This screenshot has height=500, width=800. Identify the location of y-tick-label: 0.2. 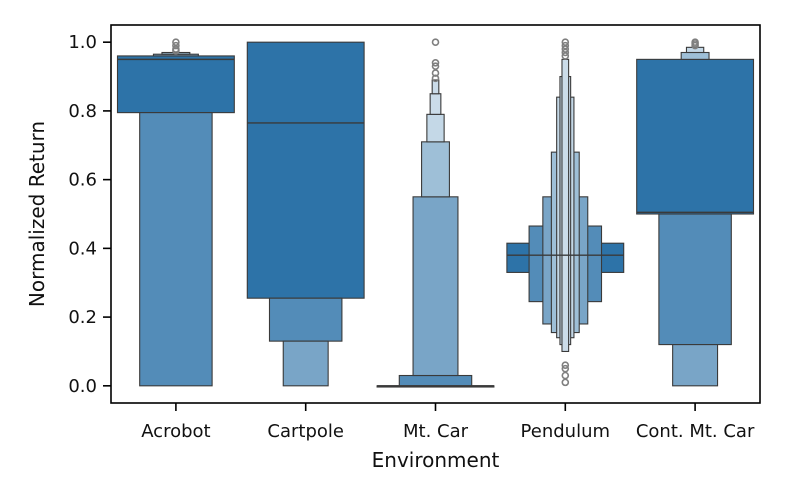
(82, 317).